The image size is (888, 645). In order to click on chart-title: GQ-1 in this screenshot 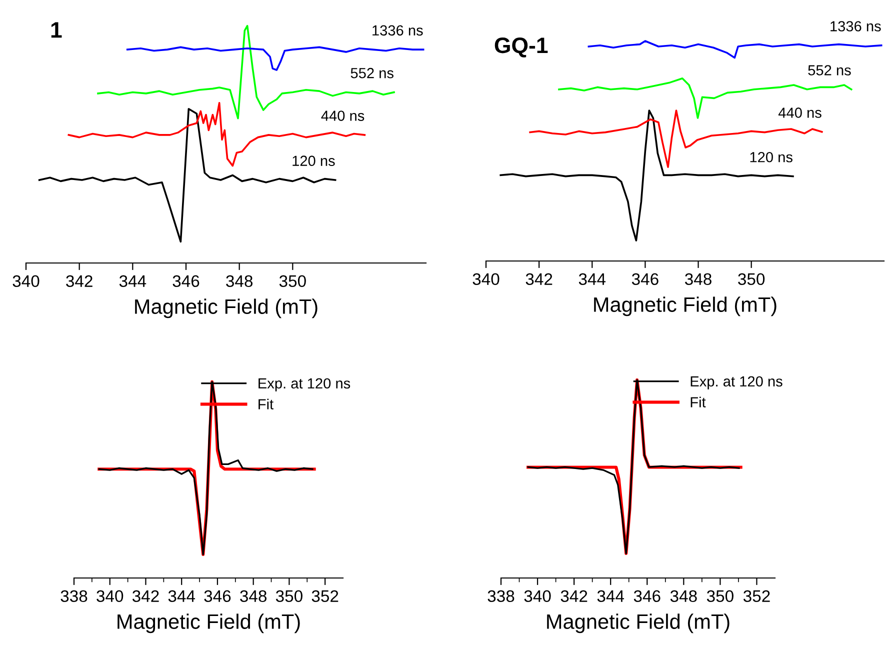, I will do `click(521, 48)`.